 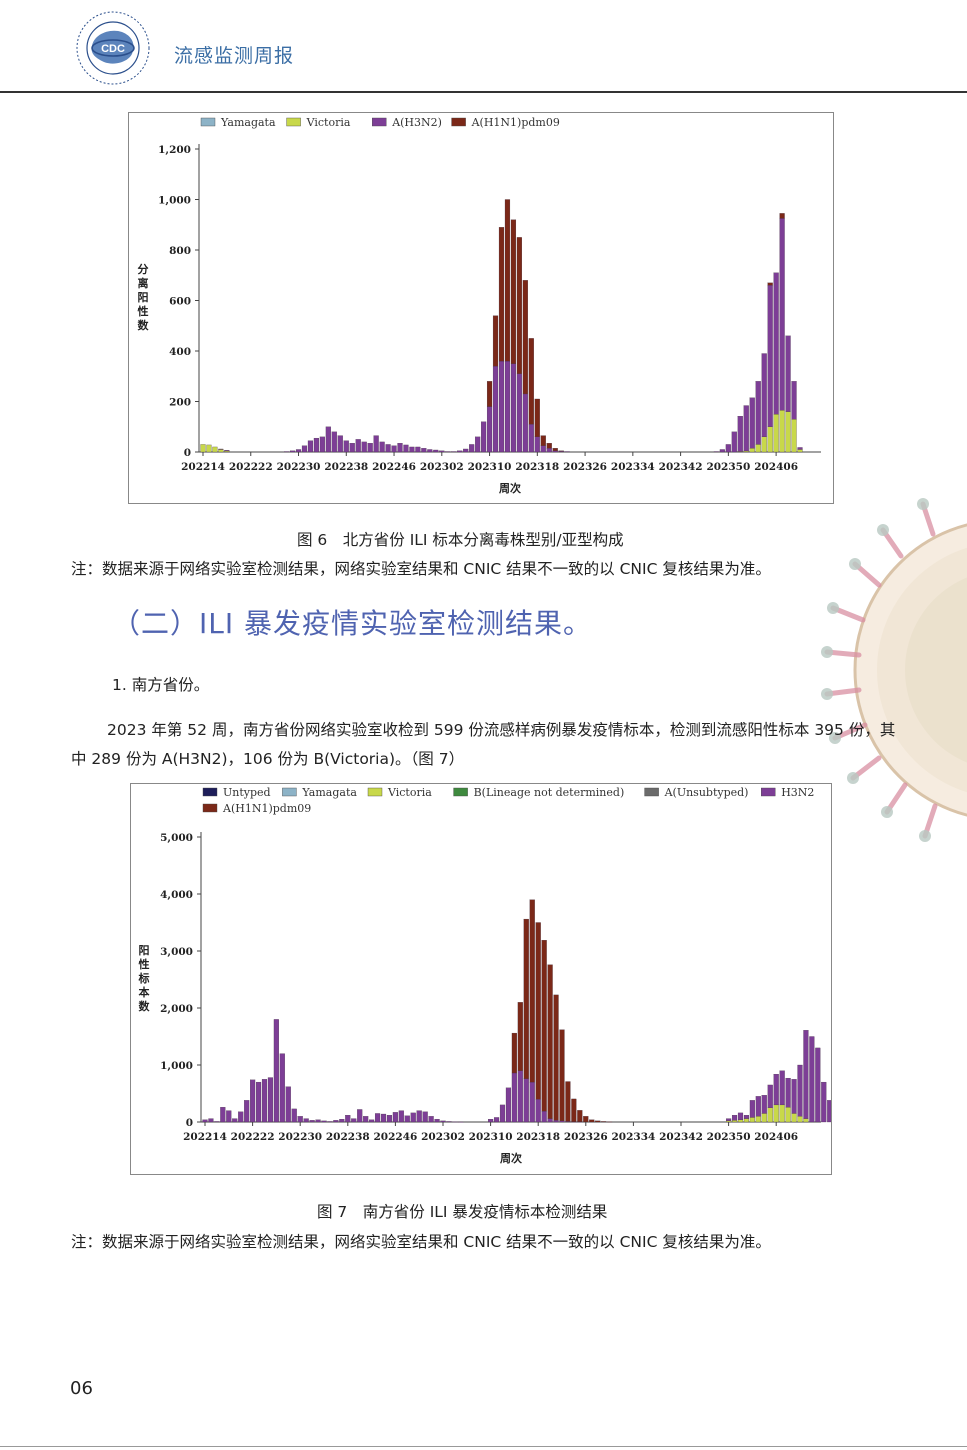 I want to click on y-tick-label: 1,200, so click(x=174, y=150).